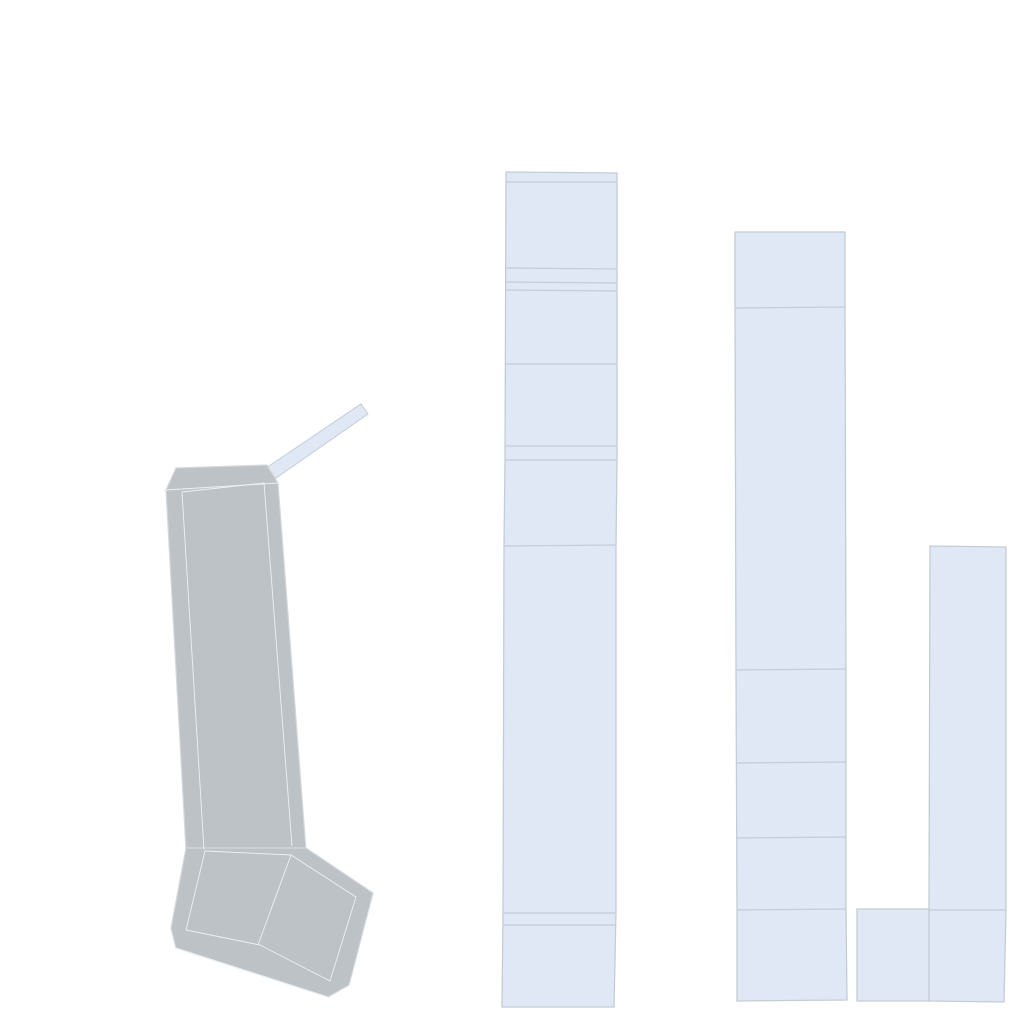 This screenshot has width=1024, height=1028. I want to click on boot-top-edge, so click(222, 486).